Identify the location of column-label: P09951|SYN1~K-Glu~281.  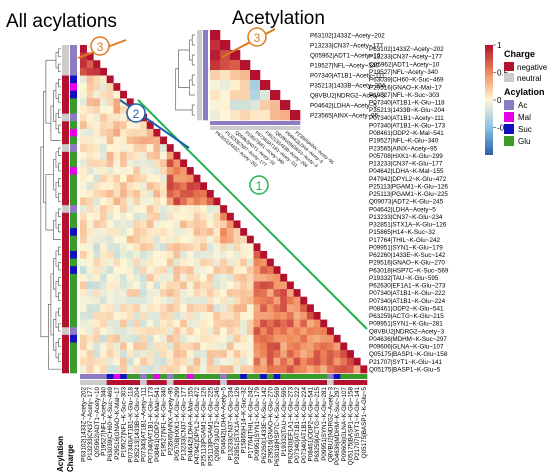
(324, 424).